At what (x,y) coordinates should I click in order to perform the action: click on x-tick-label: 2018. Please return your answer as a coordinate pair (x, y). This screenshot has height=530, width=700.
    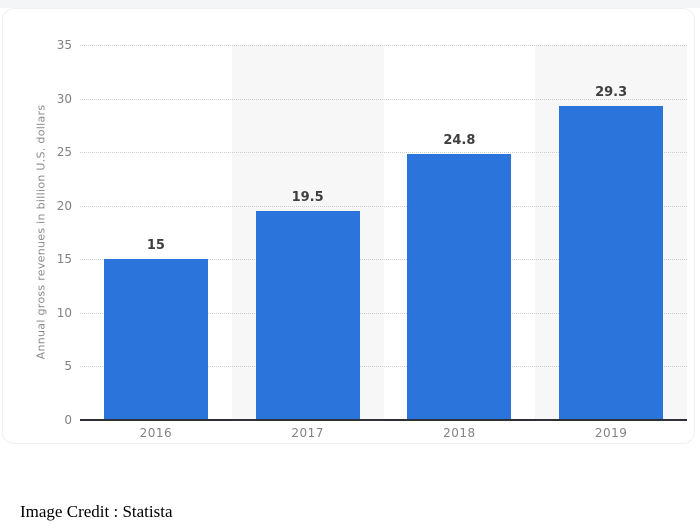
    Looking at the image, I should click on (459, 433).